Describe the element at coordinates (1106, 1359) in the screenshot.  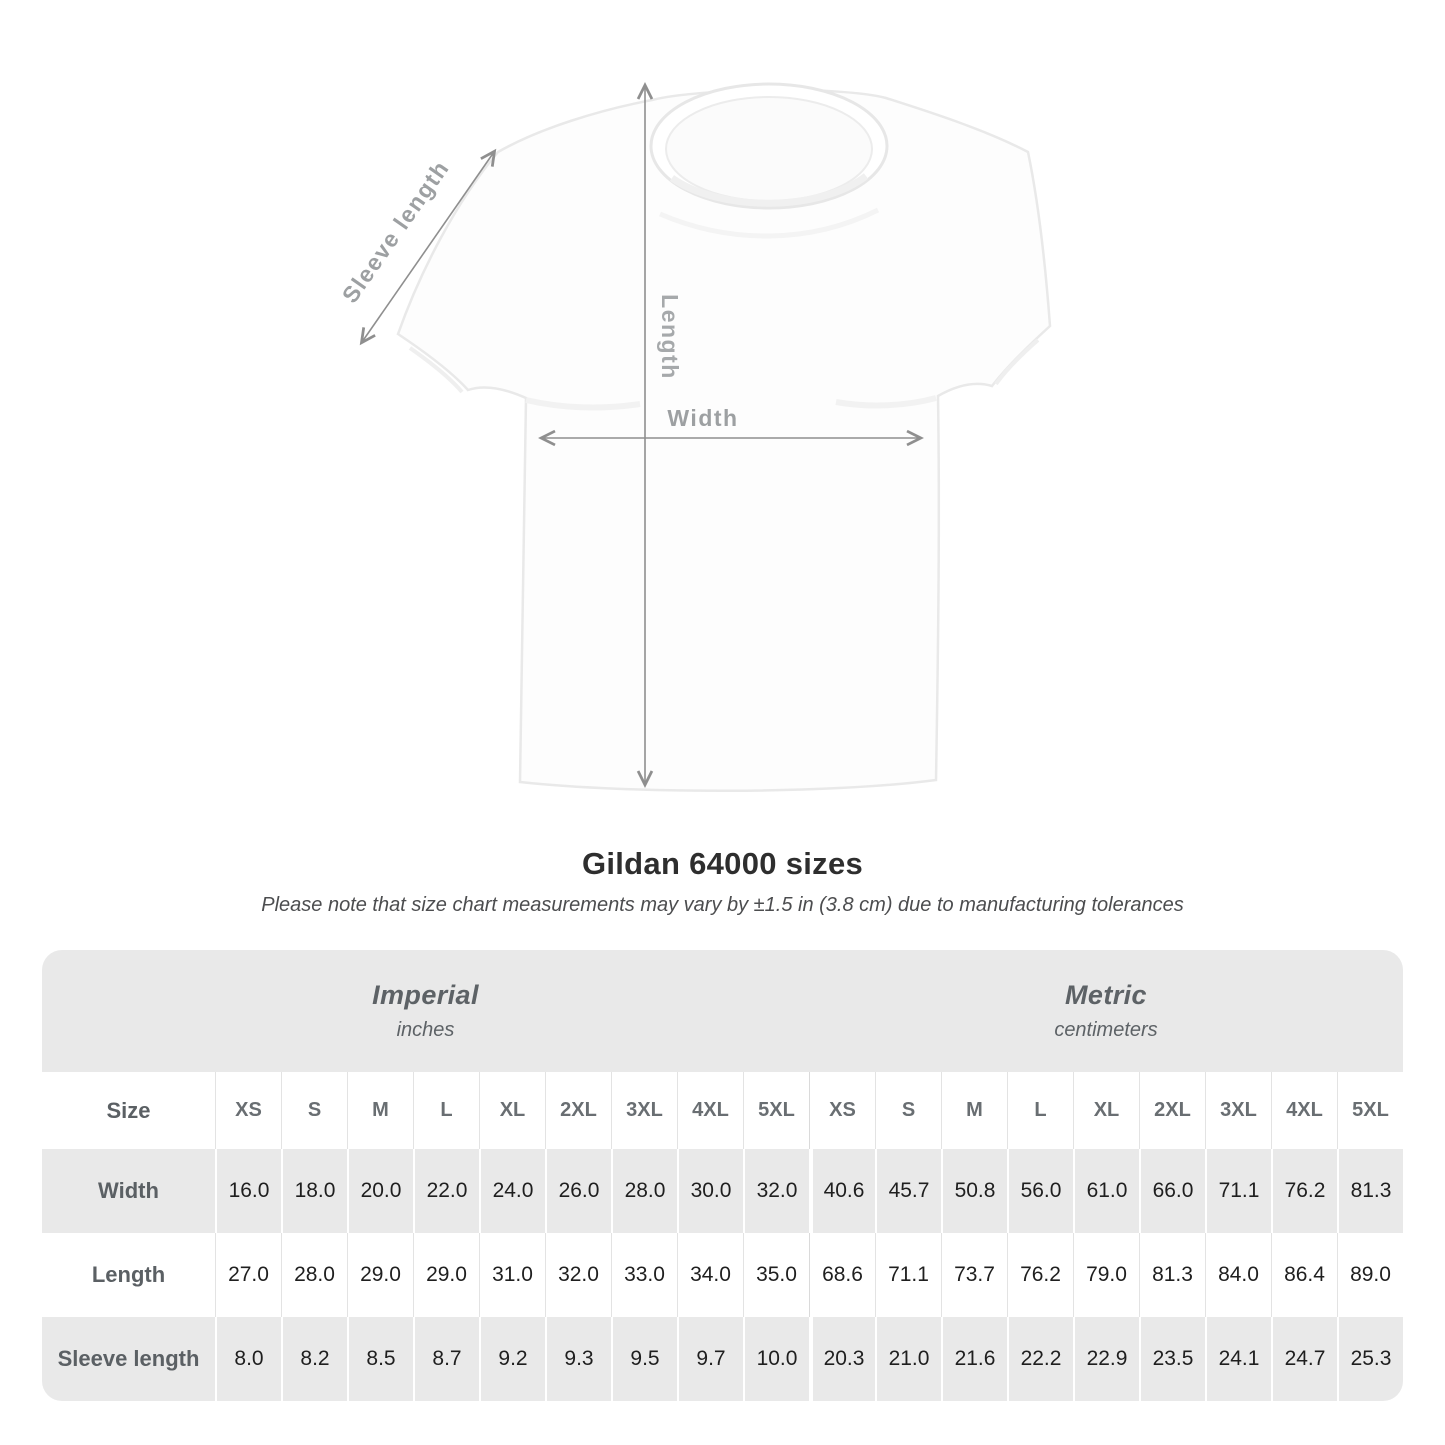
I see `value-cell: 22.9` at that location.